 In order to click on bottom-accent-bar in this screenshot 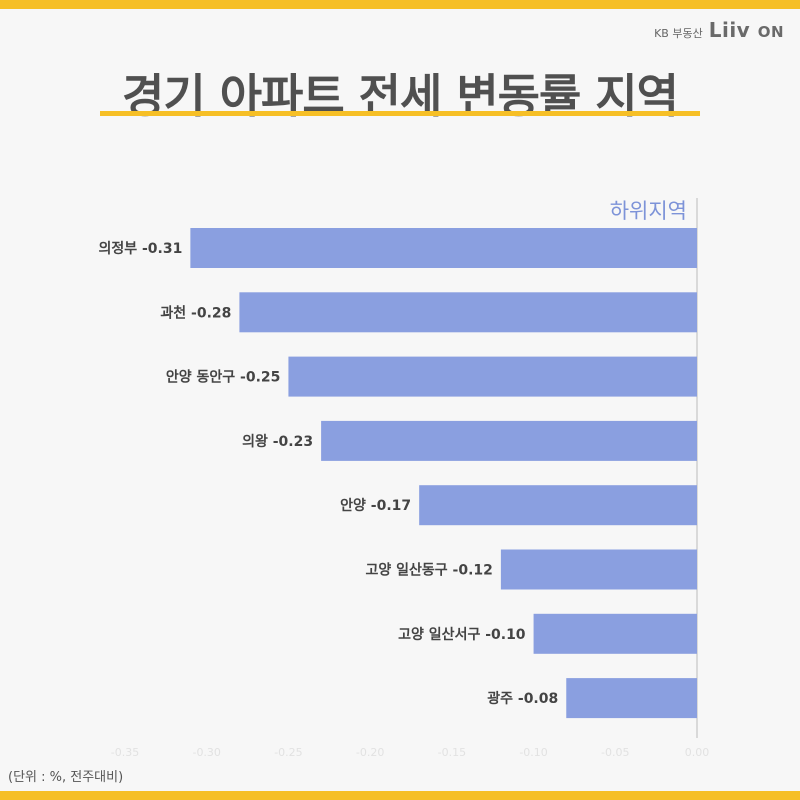, I will do `click(400, 795)`.